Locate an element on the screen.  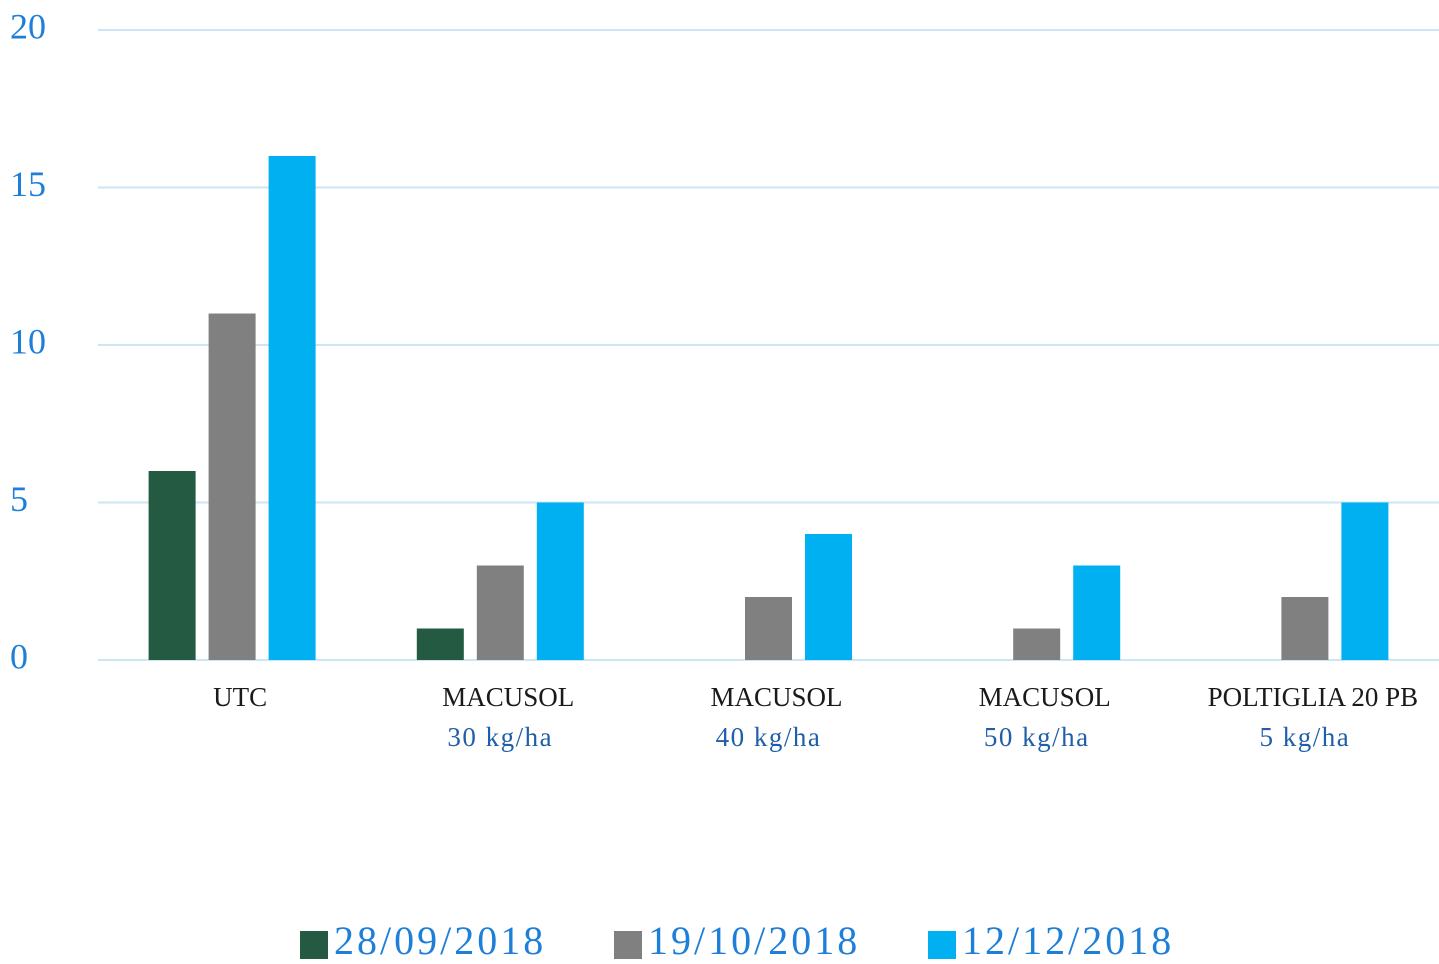
x-tick-label: 50 kg/ha is located at coordinates (1037, 737).